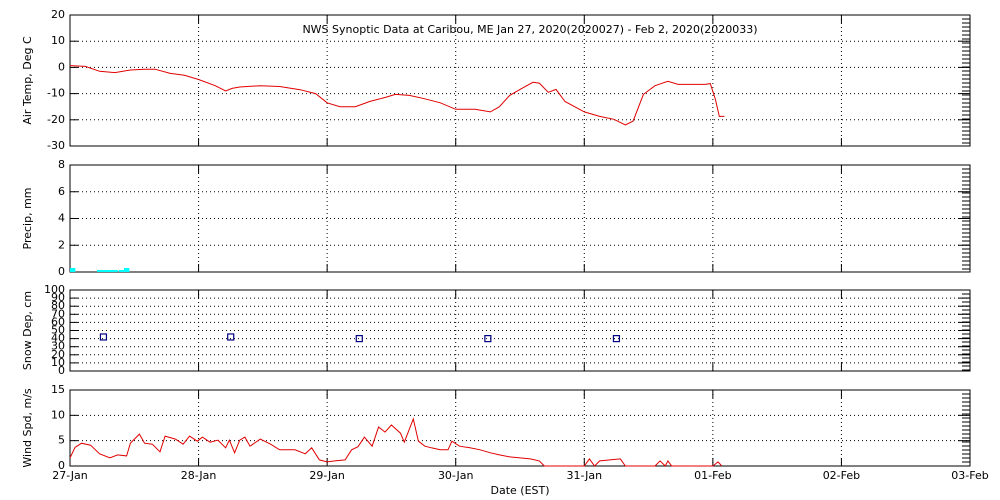 The width and height of the screenshot is (1000, 500). I want to click on x-tick-label: 02-Feb, so click(841, 475).